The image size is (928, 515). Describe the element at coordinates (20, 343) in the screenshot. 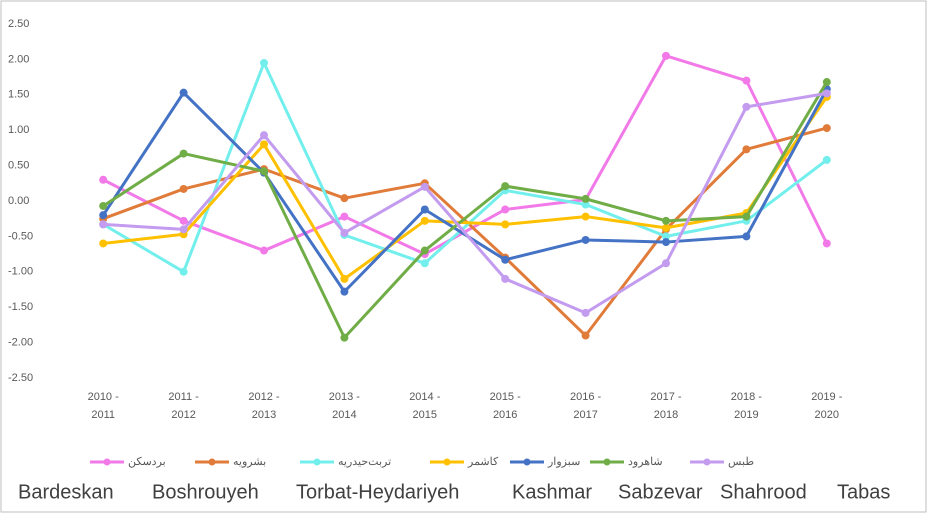

I see `y-tick-label: -2.00` at that location.